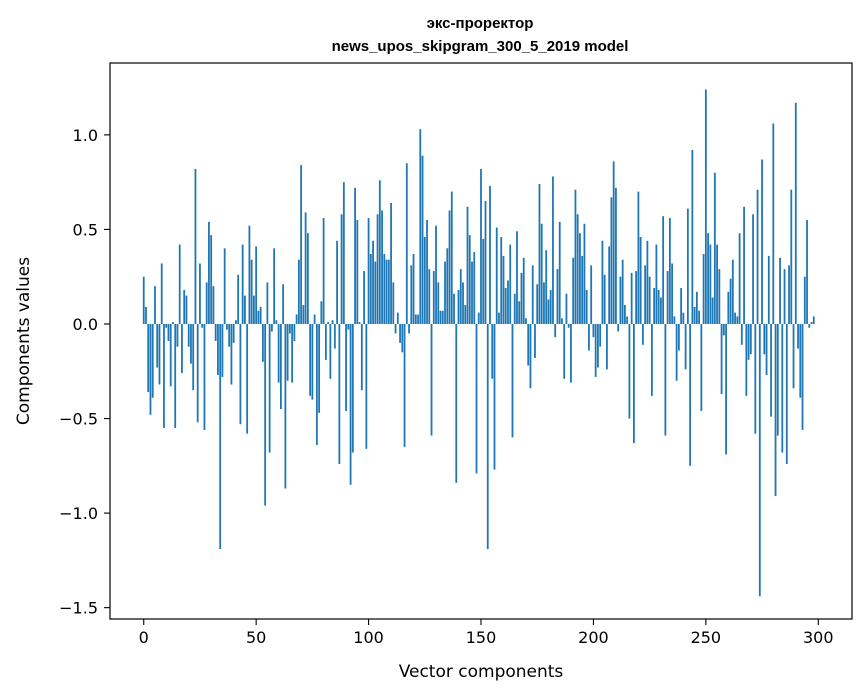 The width and height of the screenshot is (867, 700). Describe the element at coordinates (706, 637) in the screenshot. I see `x-tick-label-250: 250` at that location.